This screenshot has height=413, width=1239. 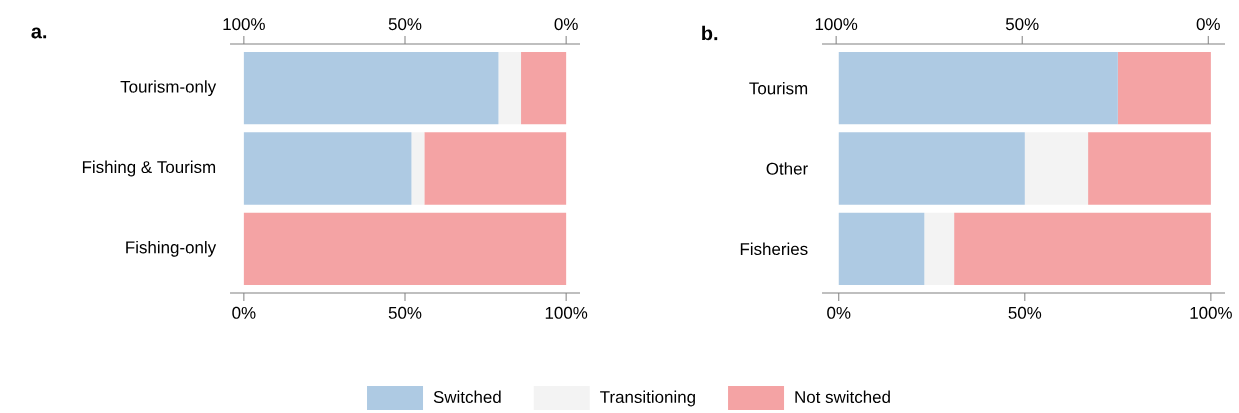 I want to click on legend-label: Switched, so click(x=467, y=397).